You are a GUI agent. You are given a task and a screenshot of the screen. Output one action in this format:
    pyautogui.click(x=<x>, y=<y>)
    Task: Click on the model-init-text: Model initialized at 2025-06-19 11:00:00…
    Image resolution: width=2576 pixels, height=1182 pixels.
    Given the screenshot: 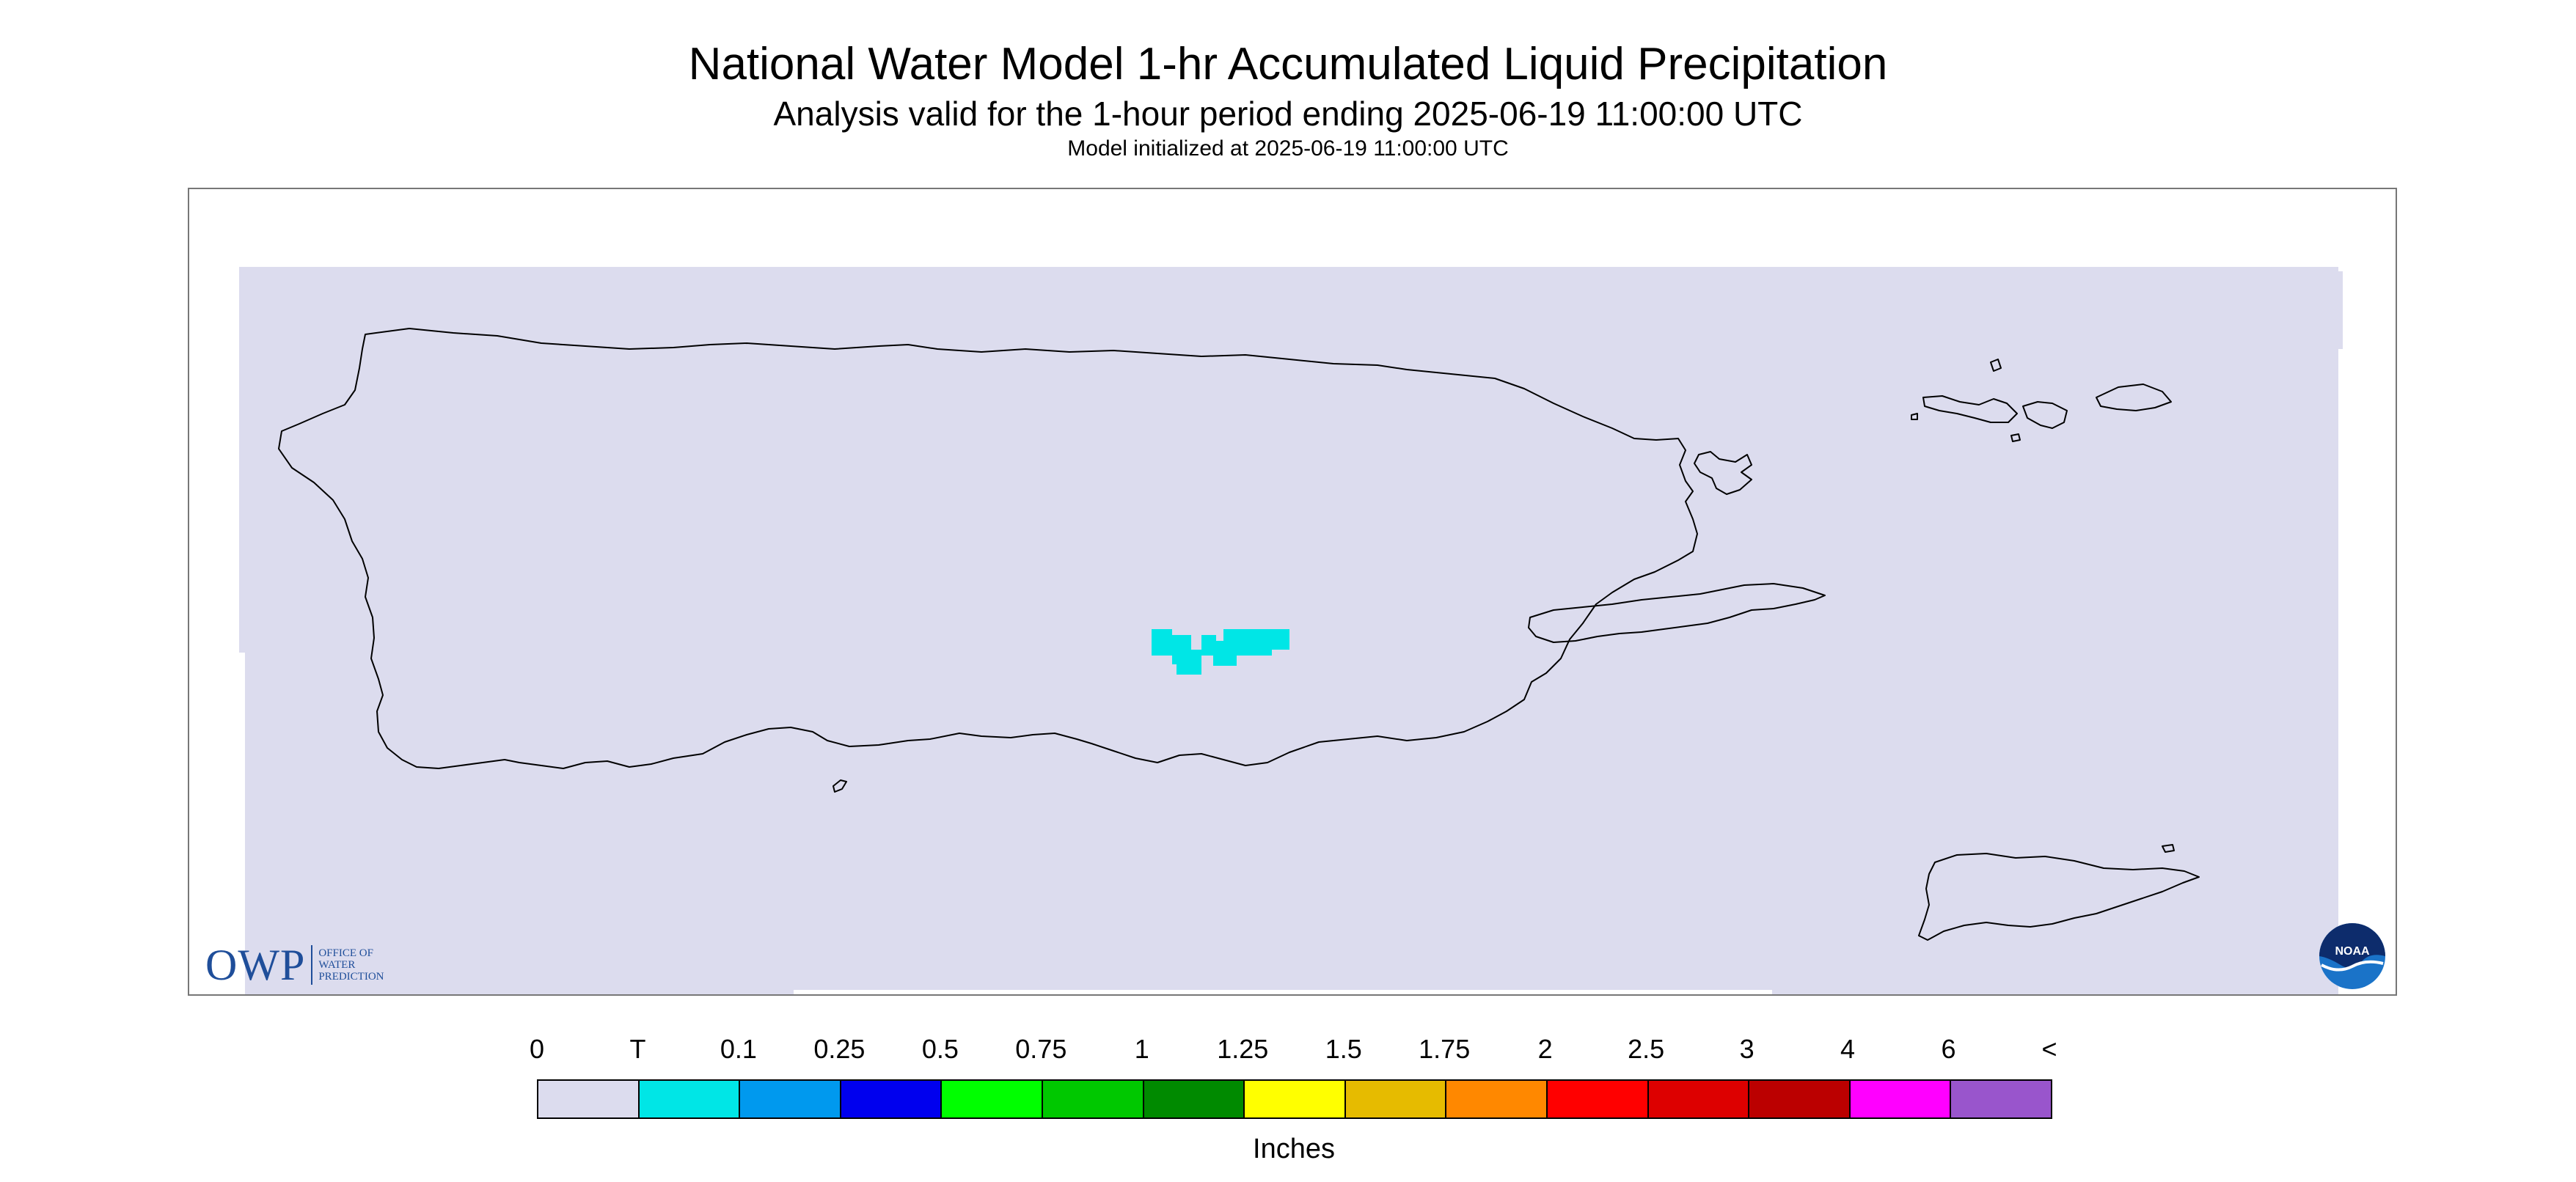 What is the action you would take?
    pyautogui.click(x=1288, y=148)
    